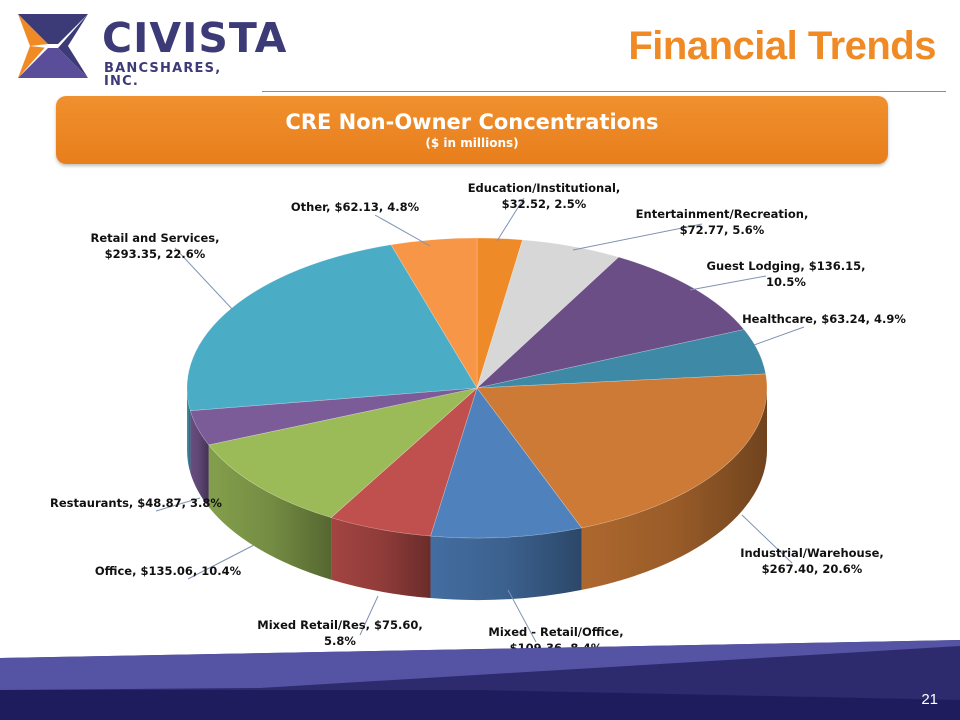 This screenshot has width=960, height=720. Describe the element at coordinates (548, 314) in the screenshot. I see `pie-slice-entertainment-recreation` at that location.